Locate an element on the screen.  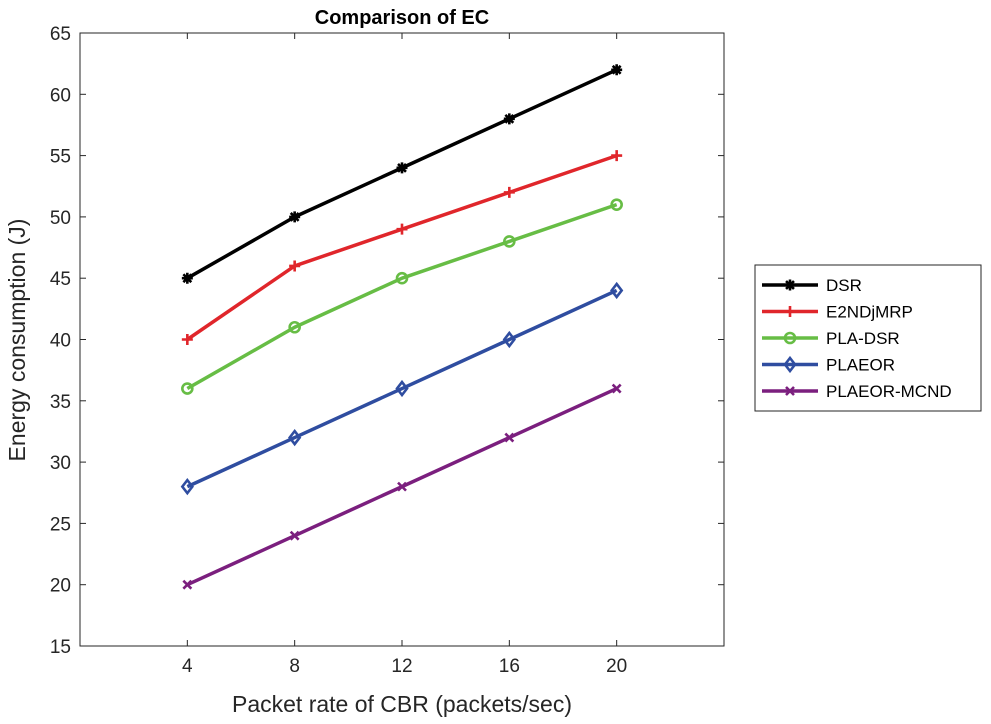
y-tick-label: 15 is located at coordinates (60, 647).